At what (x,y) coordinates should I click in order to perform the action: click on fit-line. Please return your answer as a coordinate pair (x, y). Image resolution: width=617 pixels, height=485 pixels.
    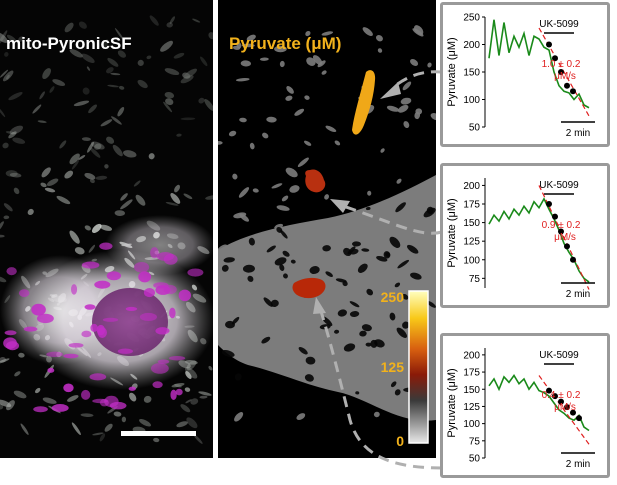
    Looking at the image, I should click on (564, 410).